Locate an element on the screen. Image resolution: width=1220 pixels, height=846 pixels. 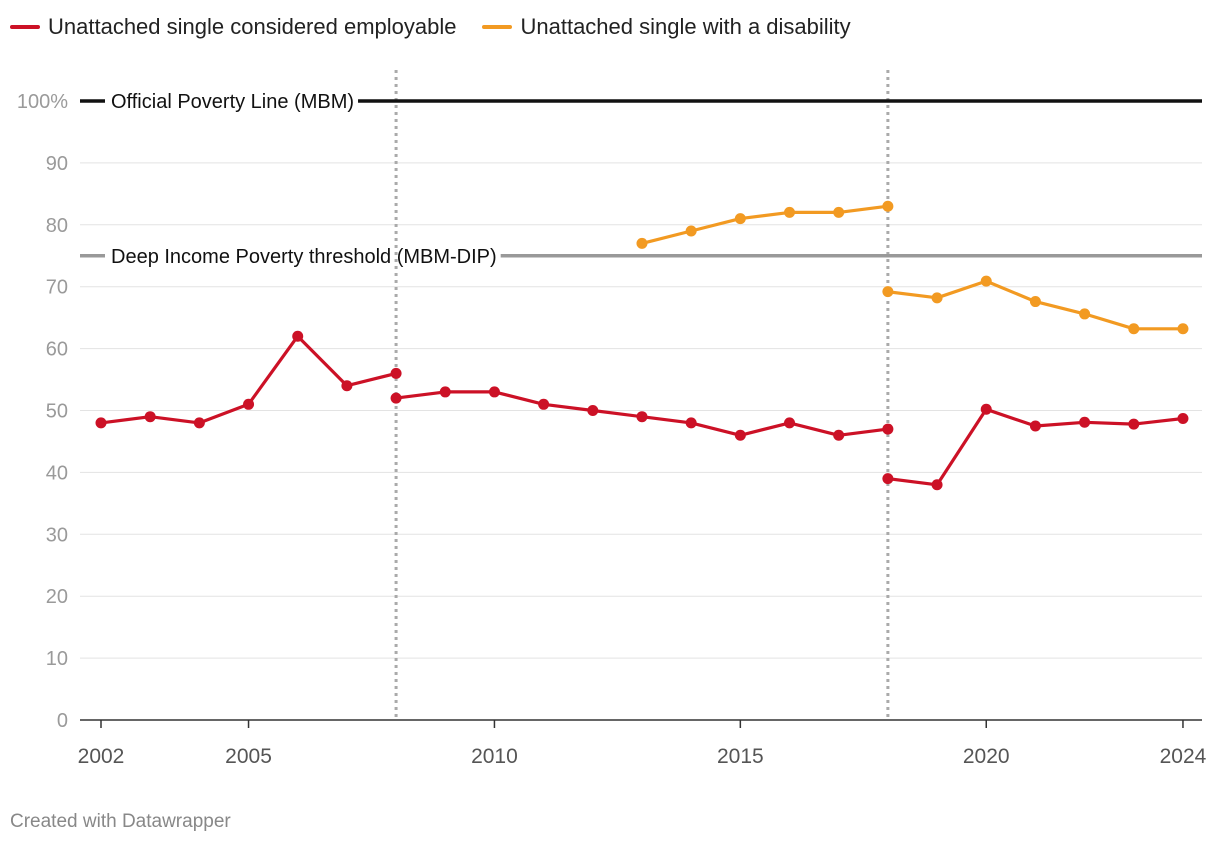
series-line-employable is located at coordinates (248, 379).